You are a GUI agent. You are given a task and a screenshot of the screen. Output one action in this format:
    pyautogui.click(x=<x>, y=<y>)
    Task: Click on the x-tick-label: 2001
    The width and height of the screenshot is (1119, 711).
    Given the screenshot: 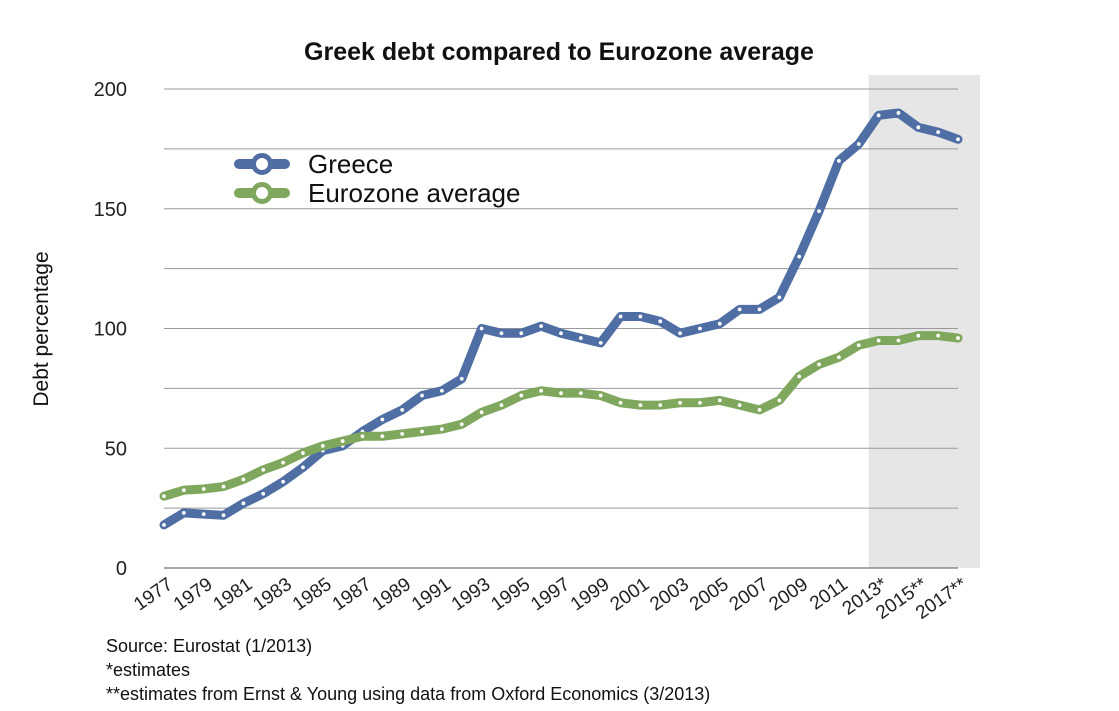 What is the action you would take?
    pyautogui.click(x=630, y=594)
    